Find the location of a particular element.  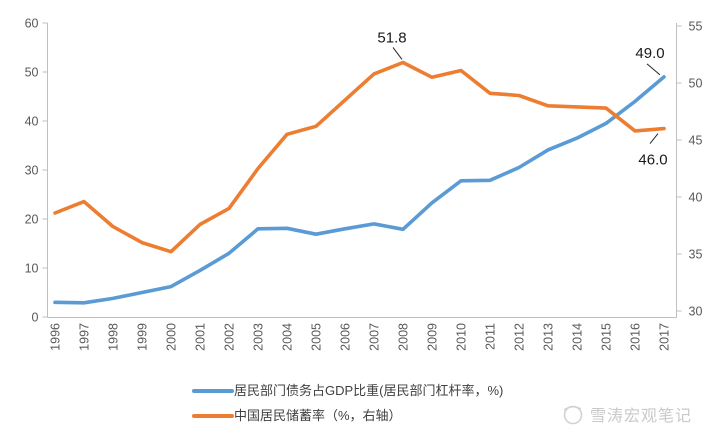

x-axis-tick-label: 2009 is located at coordinates (433, 337).